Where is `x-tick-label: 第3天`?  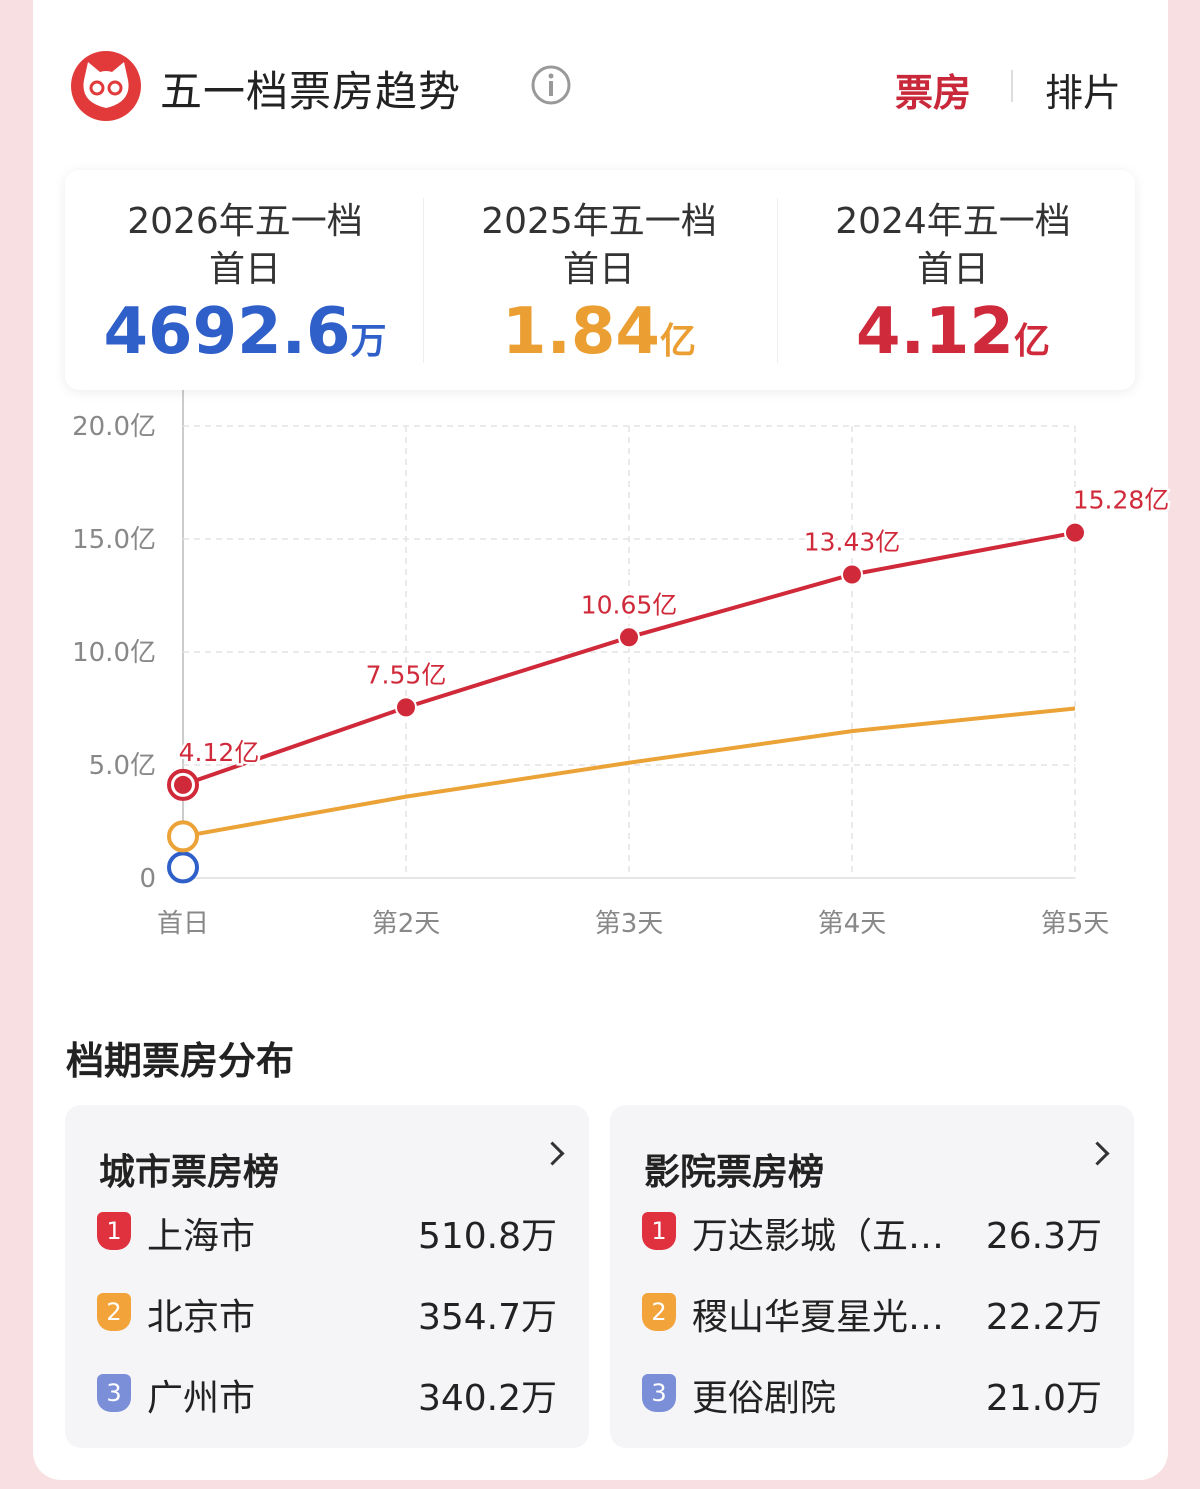 x-tick-label: 第3天 is located at coordinates (629, 924).